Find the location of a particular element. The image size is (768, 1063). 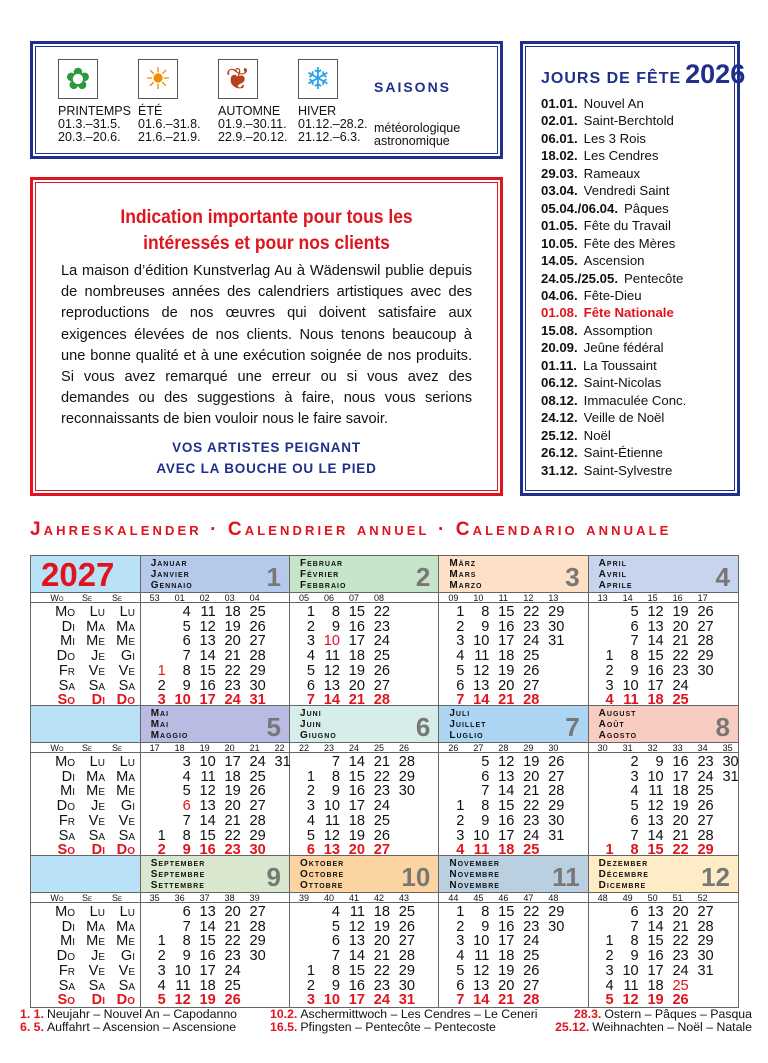

day: 12 is located at coordinates (655, 612).